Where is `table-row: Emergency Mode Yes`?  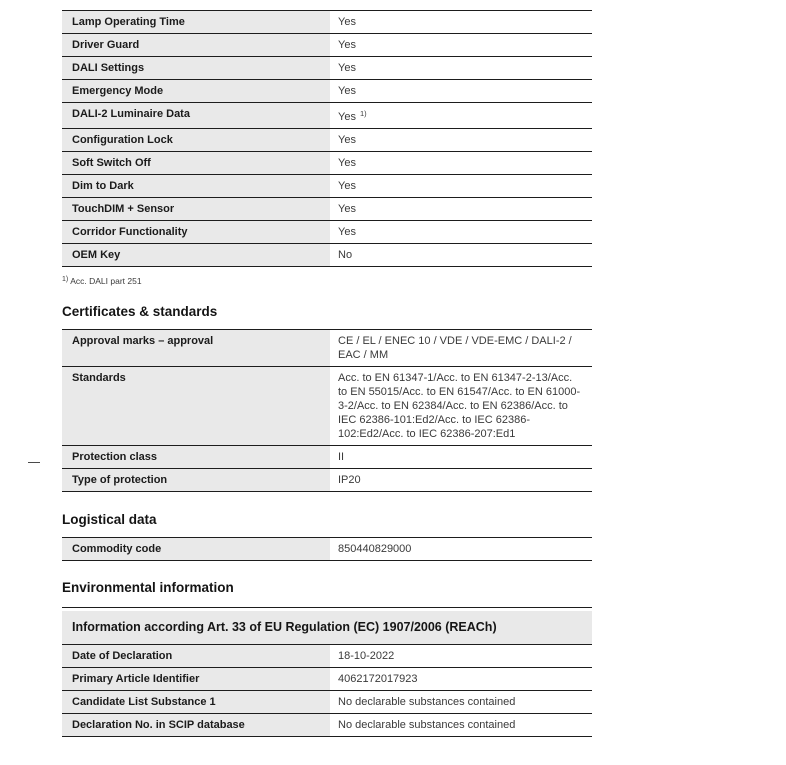
table-row: Emergency Mode Yes is located at coordinates (327, 90).